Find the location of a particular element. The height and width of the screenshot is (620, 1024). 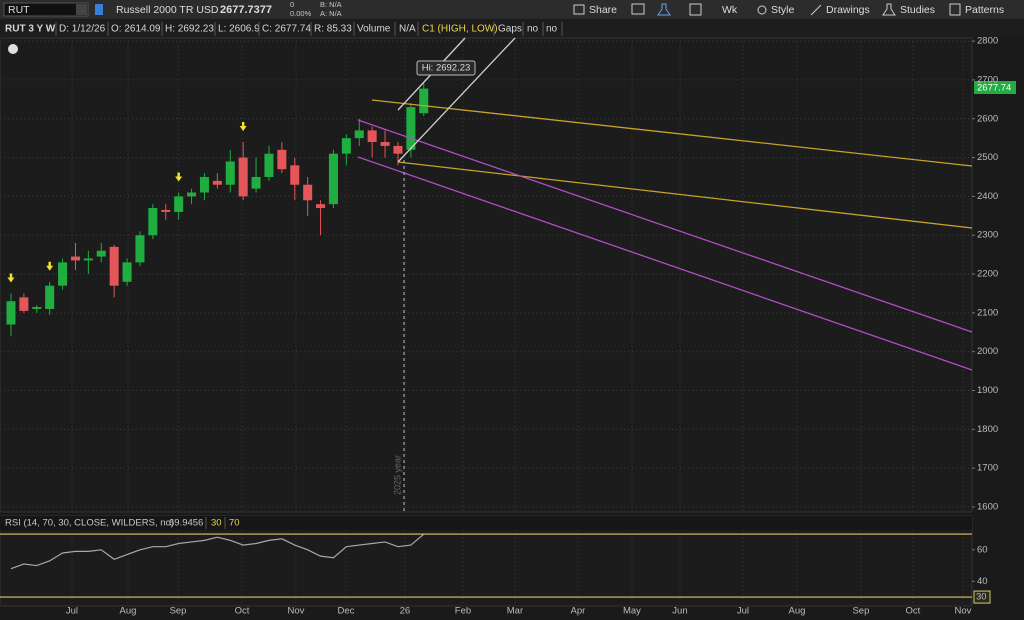

studies-icon is located at coordinates (889, 9).